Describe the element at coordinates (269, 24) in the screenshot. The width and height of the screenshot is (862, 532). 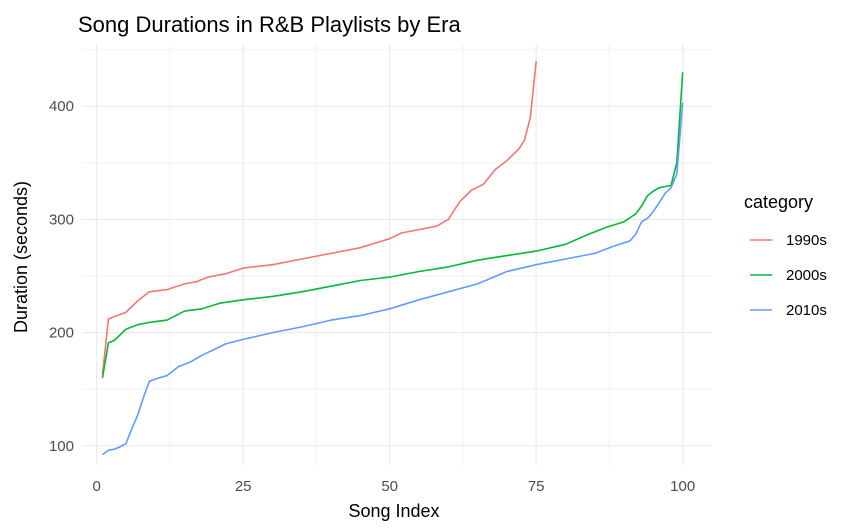
I see `chart-title: Song Durations in R&B Playlists by Era` at that location.